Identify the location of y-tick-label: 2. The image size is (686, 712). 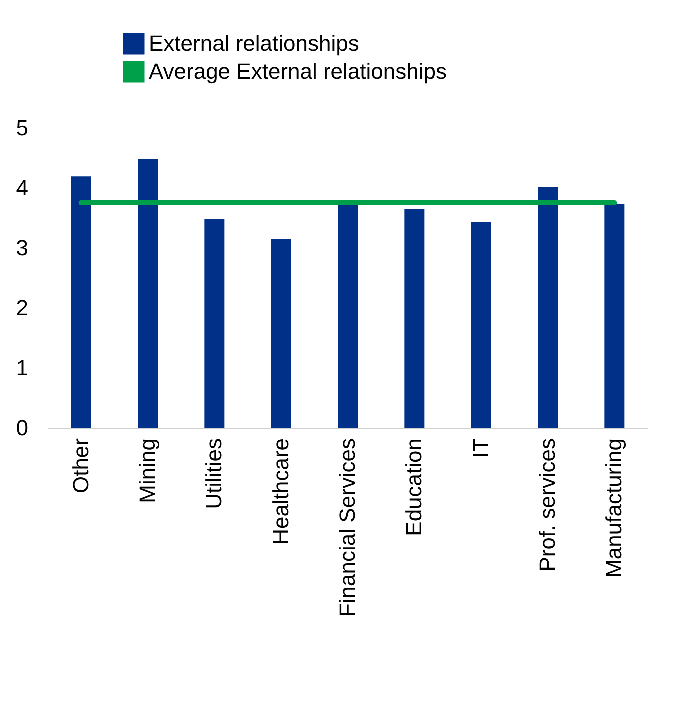
(22, 308).